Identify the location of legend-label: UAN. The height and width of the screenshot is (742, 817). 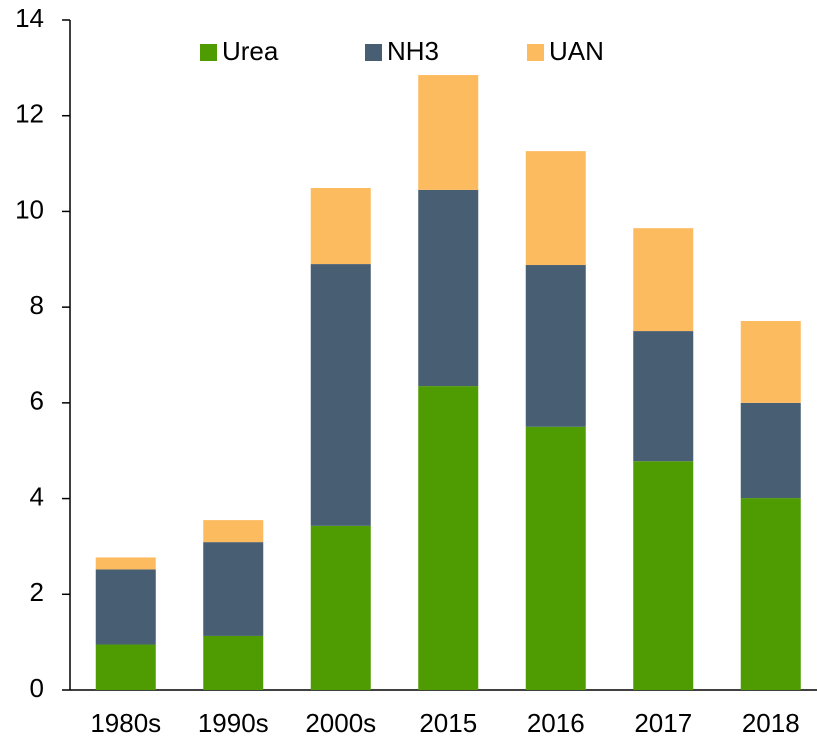
(576, 51).